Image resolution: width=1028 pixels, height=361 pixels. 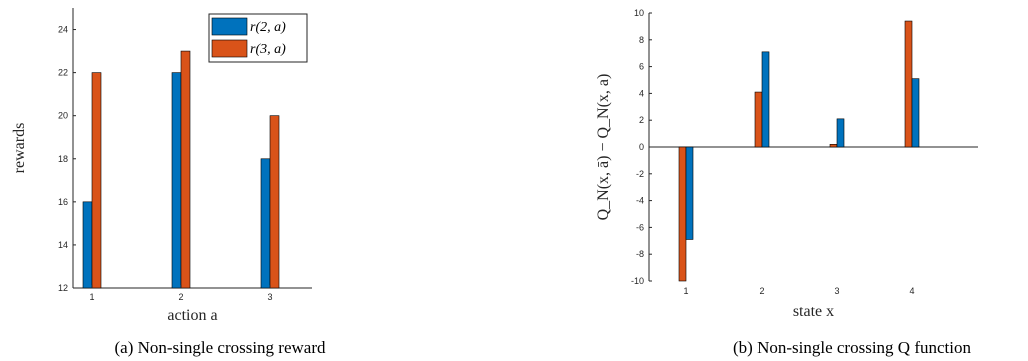 What do you see at coordinates (63, 159) in the screenshot?
I see `chart-a-y-tick-label: 18` at bounding box center [63, 159].